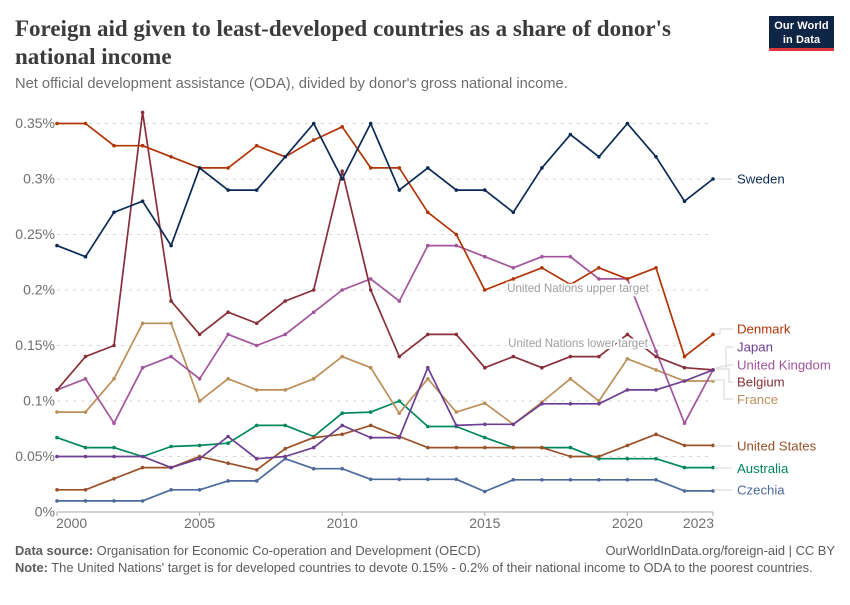  I want to click on svg-text: United Nations upper target, so click(578, 288).